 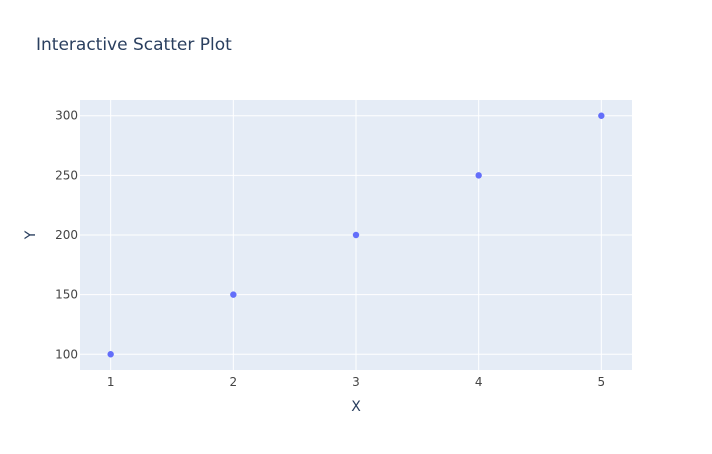 I want to click on chart-title: Interactive Scatter Plot, so click(x=134, y=45).